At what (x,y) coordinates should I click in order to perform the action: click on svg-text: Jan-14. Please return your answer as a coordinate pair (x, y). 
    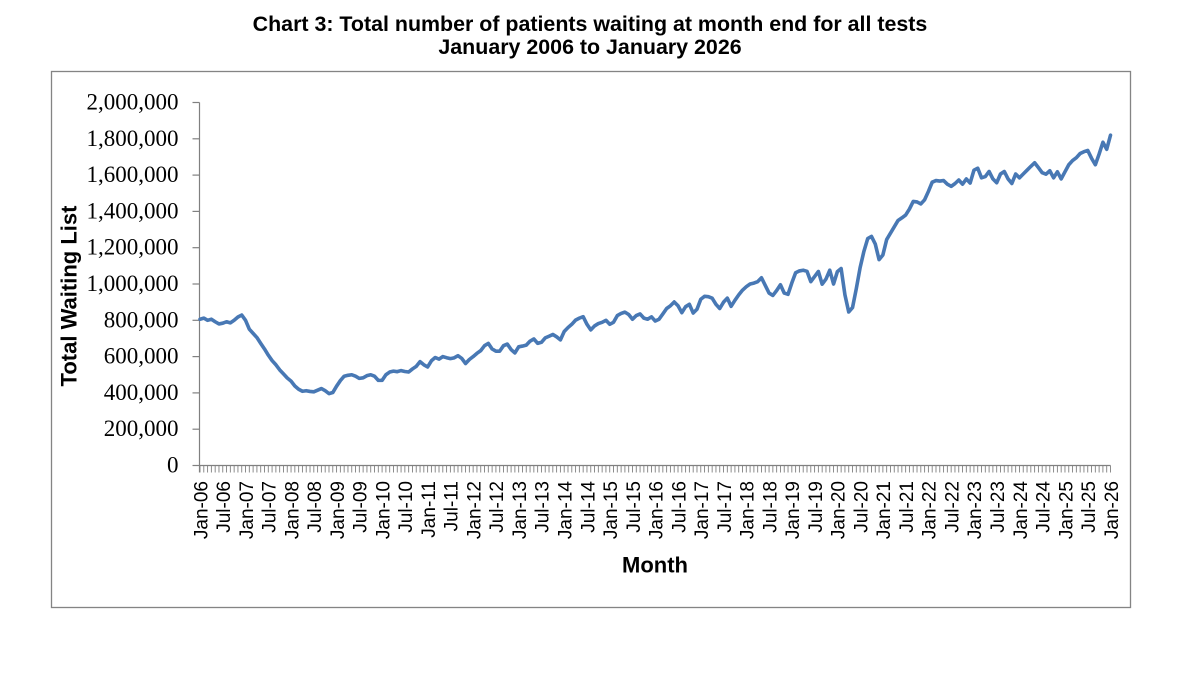
    Looking at the image, I should click on (566, 510).